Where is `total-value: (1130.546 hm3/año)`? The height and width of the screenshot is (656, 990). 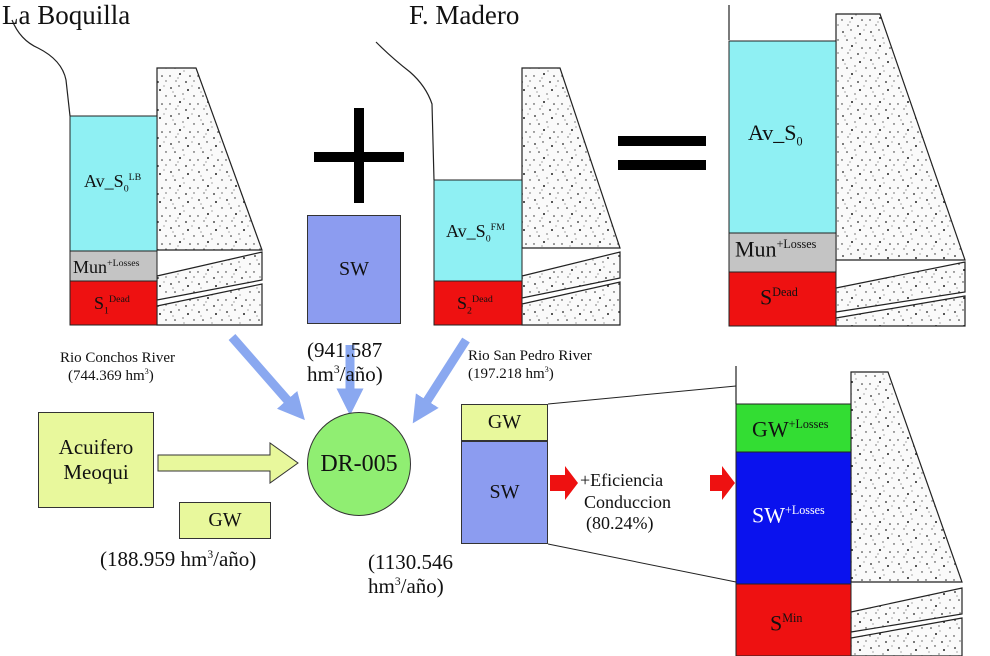 total-value: (1130.546 hm3/año) is located at coordinates (410, 574).